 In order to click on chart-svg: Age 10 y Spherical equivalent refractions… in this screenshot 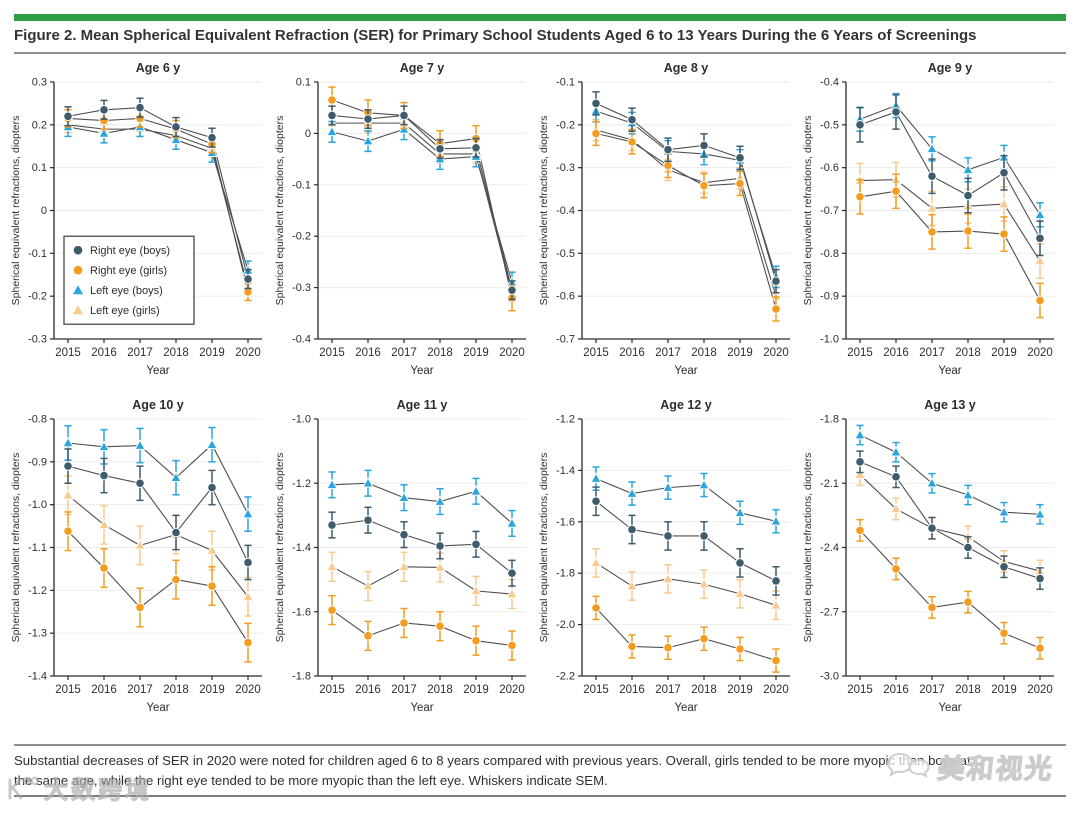, I will do `click(136, 556)`.